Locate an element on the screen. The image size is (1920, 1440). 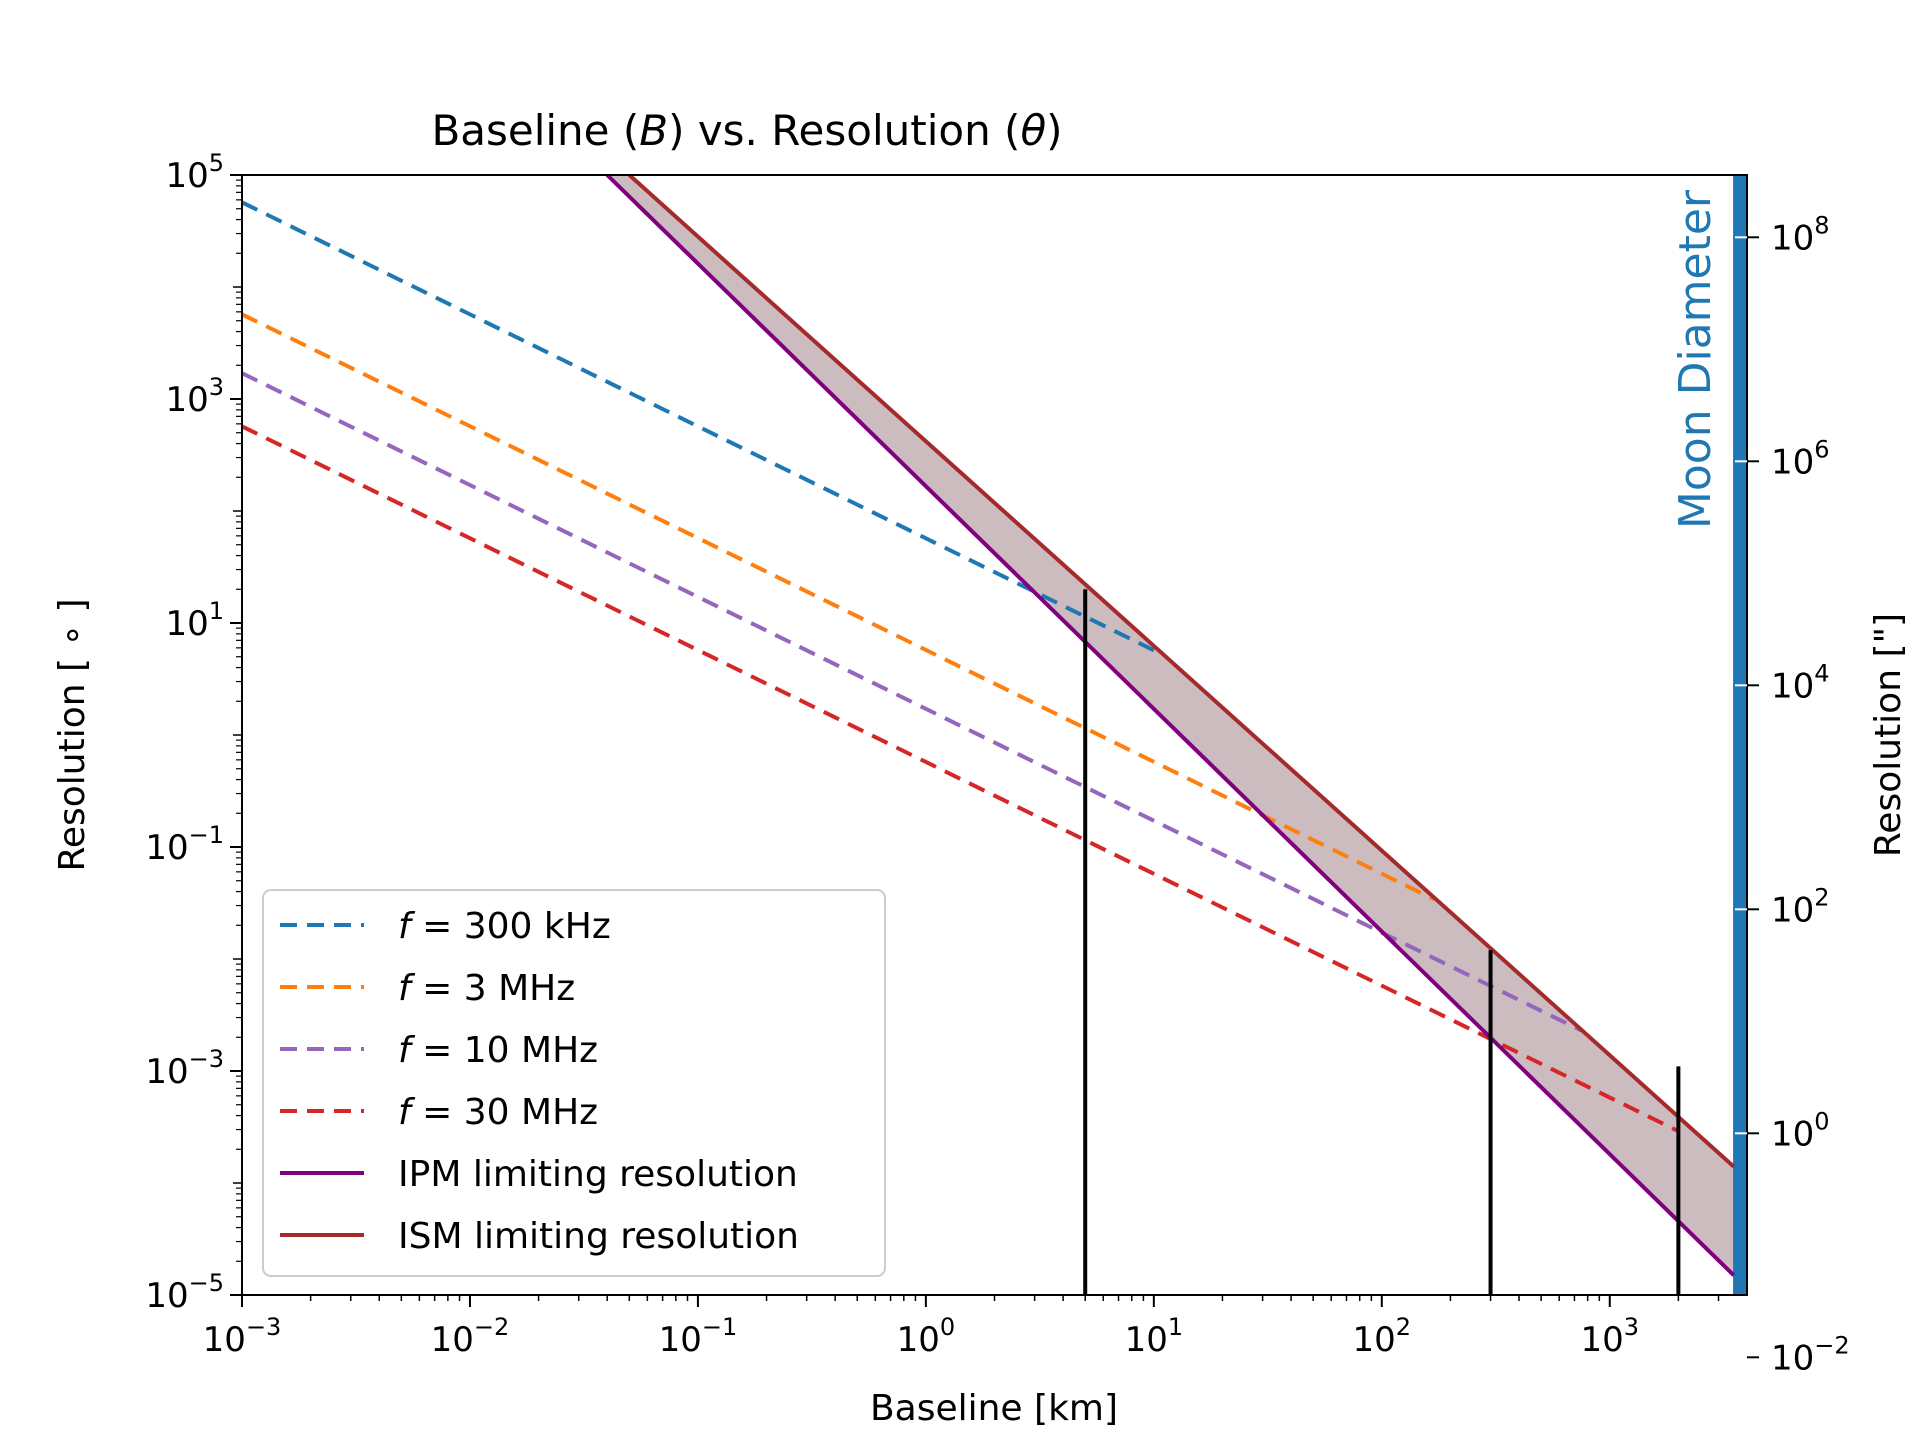
y-tick-label: 10¹ is located at coordinates (194, 620).